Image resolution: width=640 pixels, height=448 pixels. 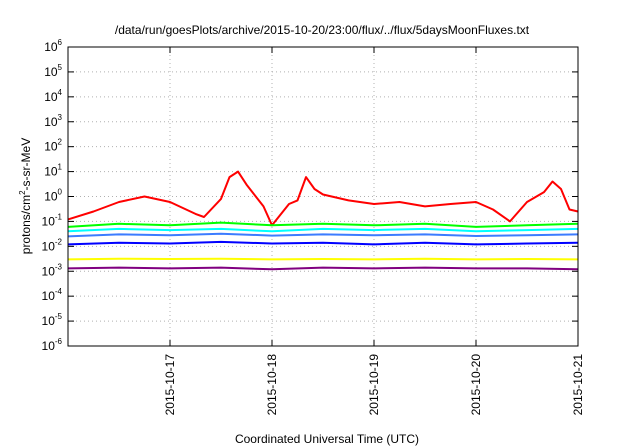 I want to click on y-tick-label: 10⁻², so click(x=52, y=245).